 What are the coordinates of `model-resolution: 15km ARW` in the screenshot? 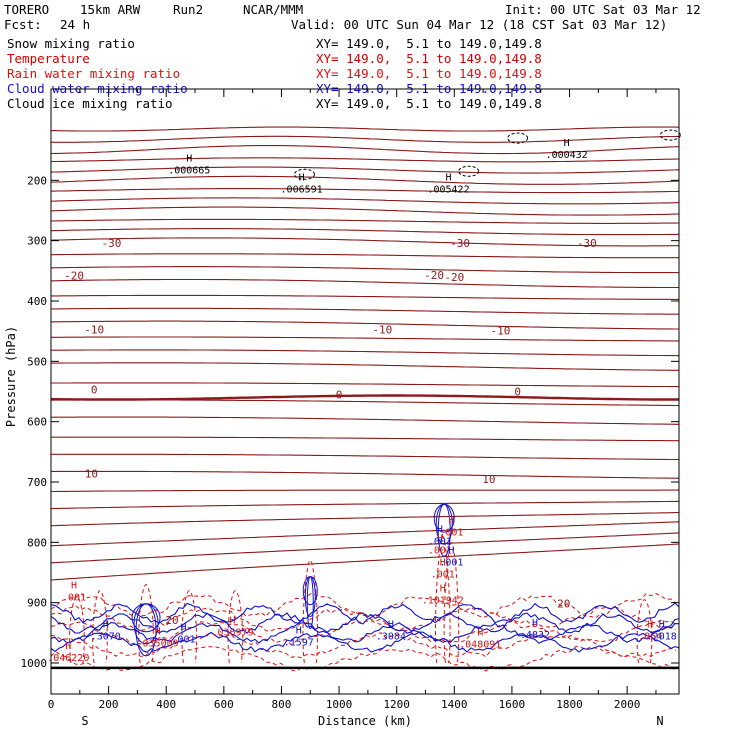 It's located at (110, 9).